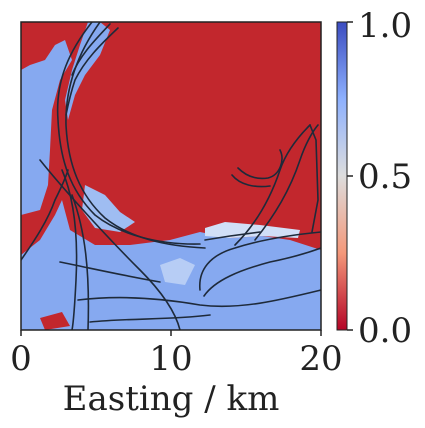 Image resolution: width=425 pixels, height=428 pixels. Describe the element at coordinates (320, 359) in the screenshot. I see `x-tick-label-20: 20` at that location.